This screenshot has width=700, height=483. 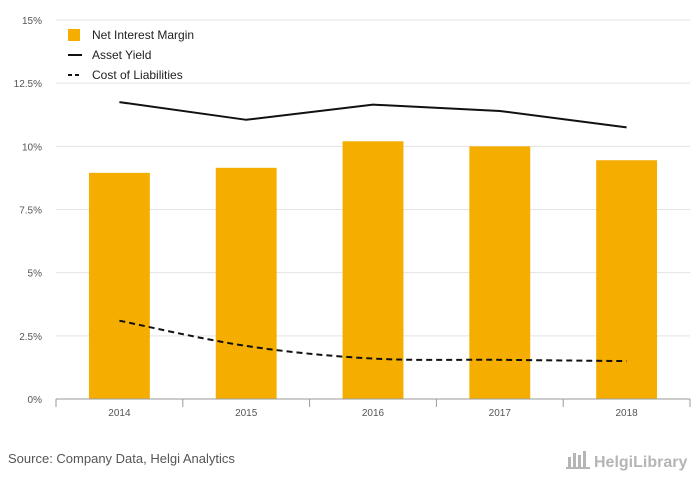 What do you see at coordinates (640, 462) in the screenshot?
I see `logo-text: HelgiLibrary` at bounding box center [640, 462].